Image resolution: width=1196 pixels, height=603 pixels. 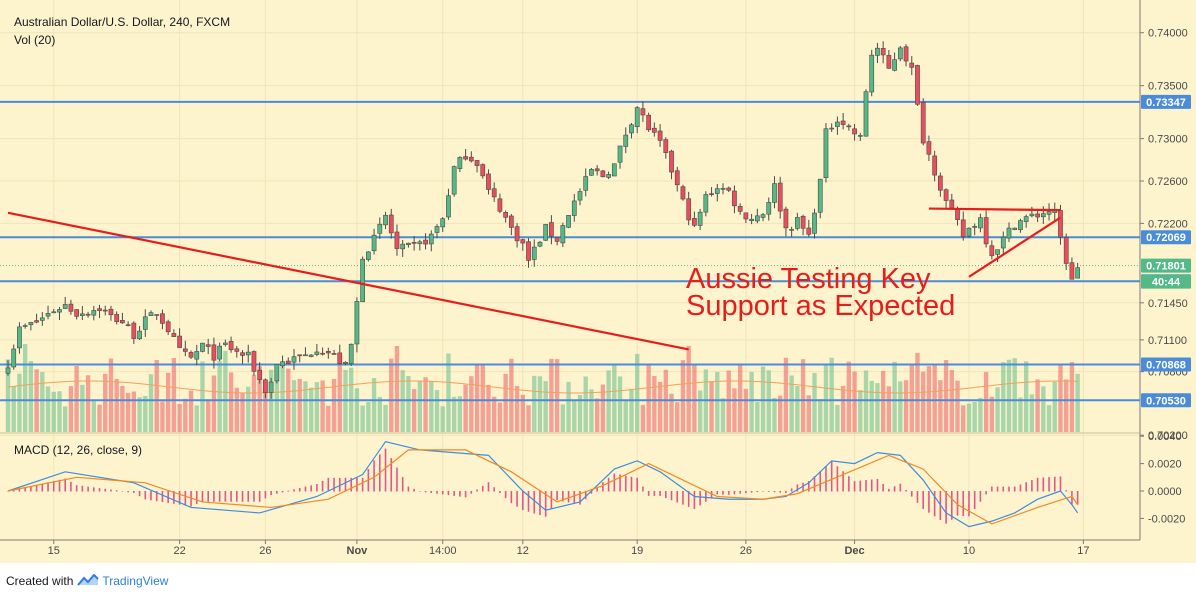 I want to click on time-tick-label: 10, so click(x=969, y=551).